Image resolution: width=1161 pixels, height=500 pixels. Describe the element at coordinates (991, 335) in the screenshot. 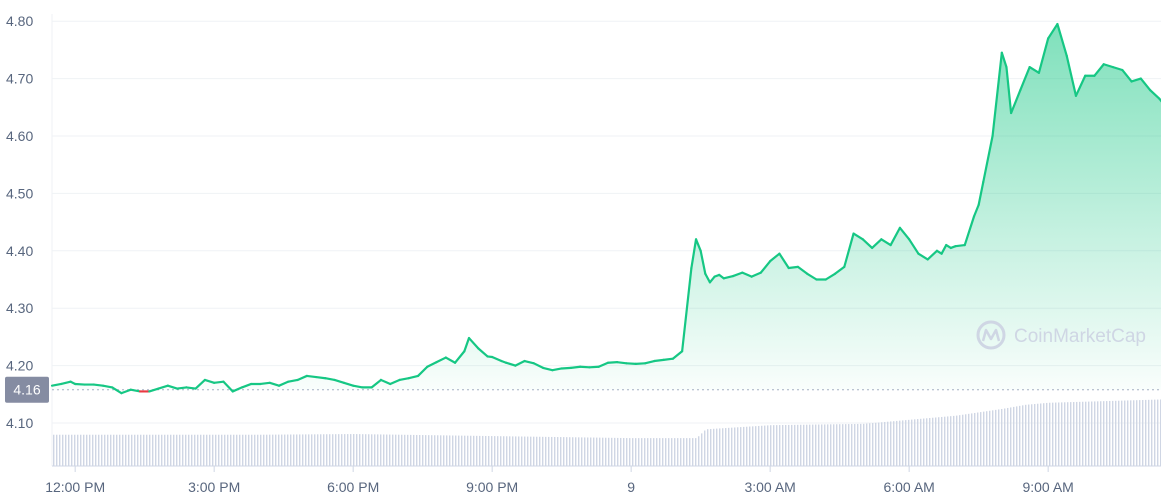

I see `logo-mark` at that location.